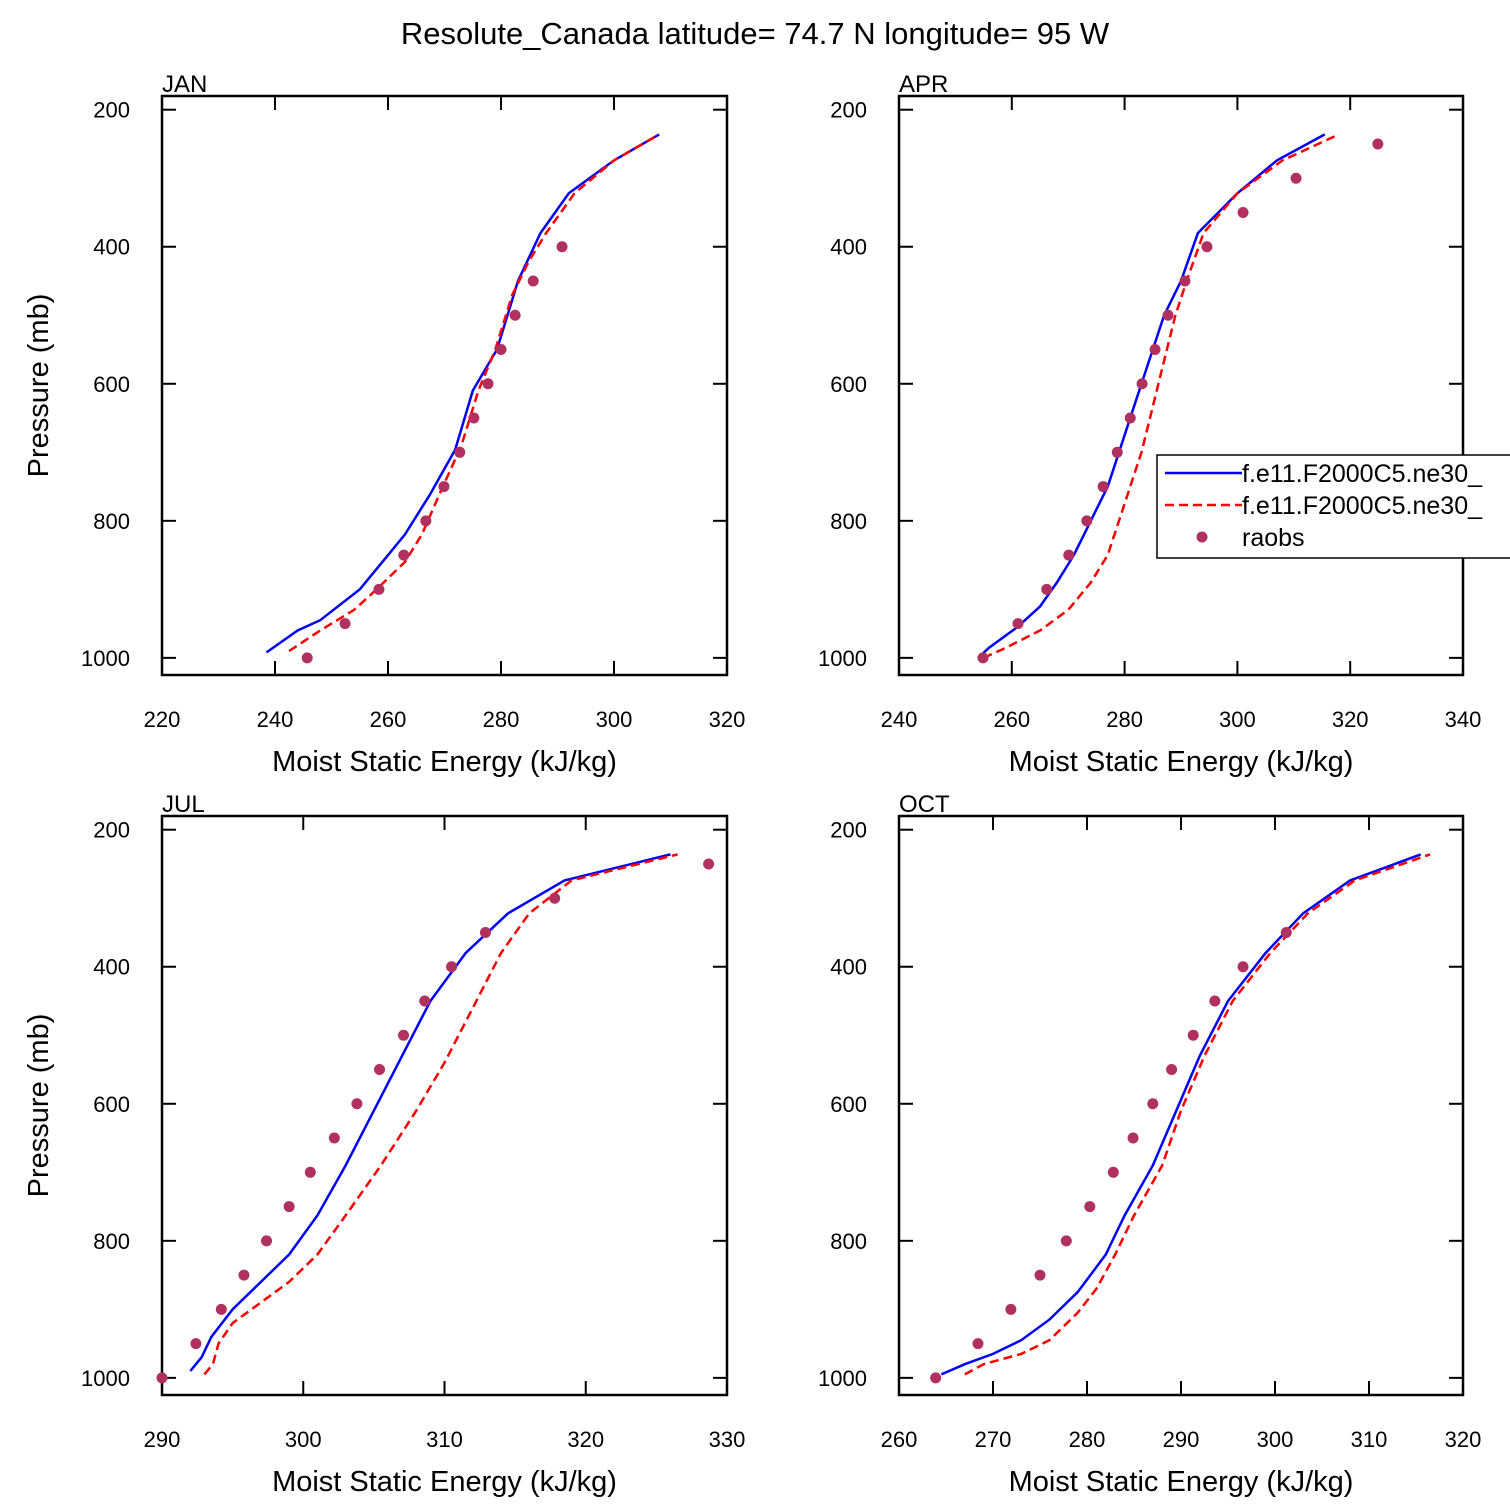 The image size is (1510, 1510). I want to click on panel-title: OCT, so click(924, 804).